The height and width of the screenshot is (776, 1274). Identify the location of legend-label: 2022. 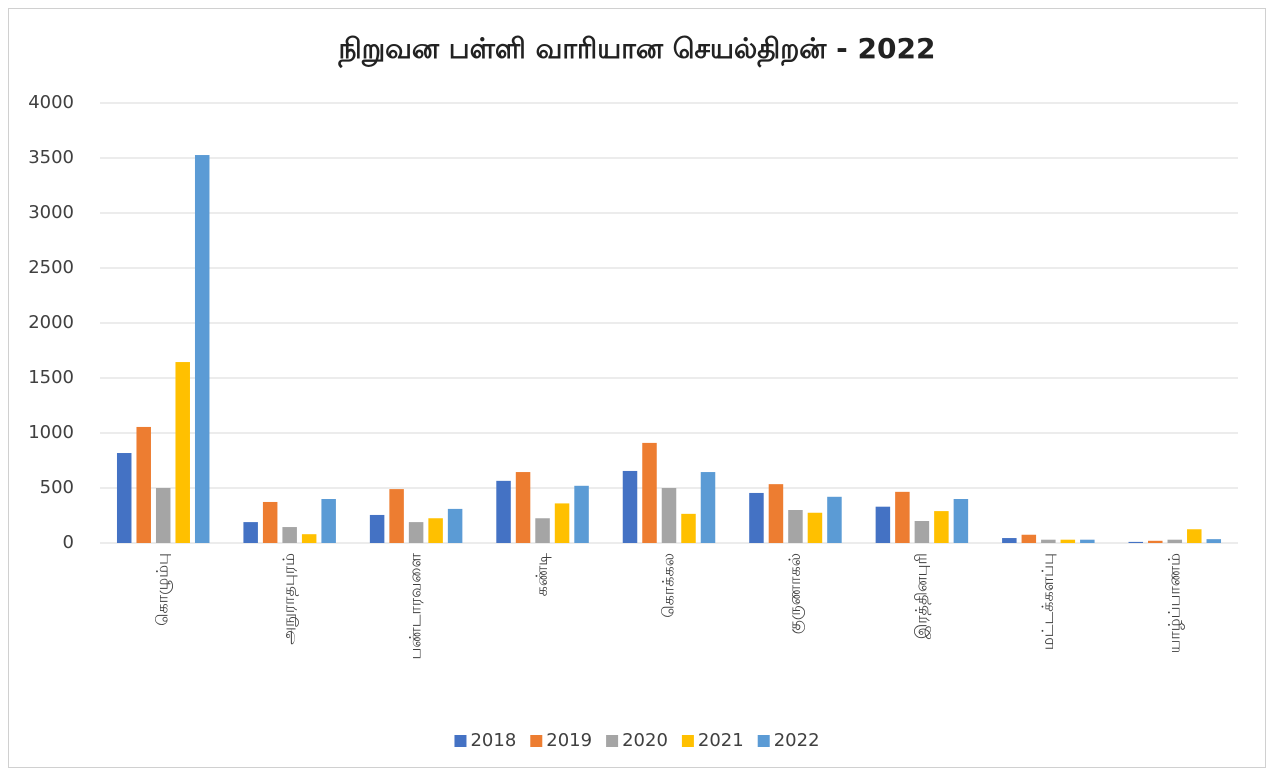
(797, 740).